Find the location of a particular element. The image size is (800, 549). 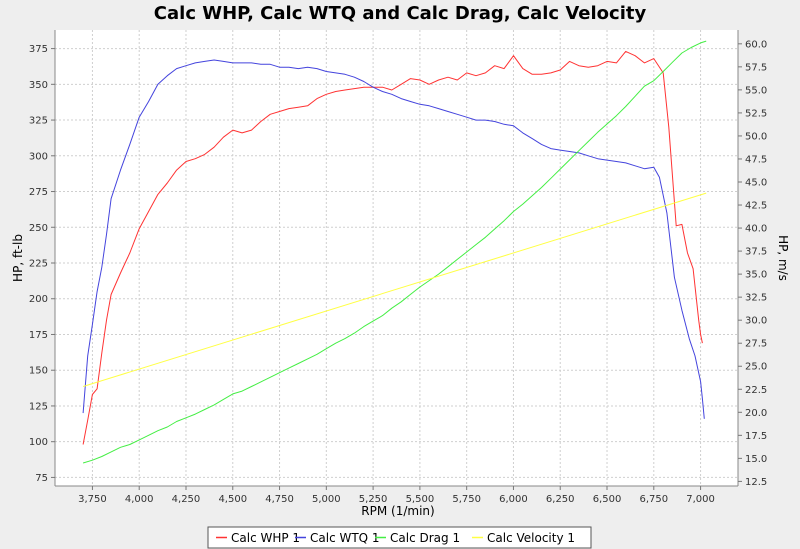

legend-box is located at coordinates (399, 537).